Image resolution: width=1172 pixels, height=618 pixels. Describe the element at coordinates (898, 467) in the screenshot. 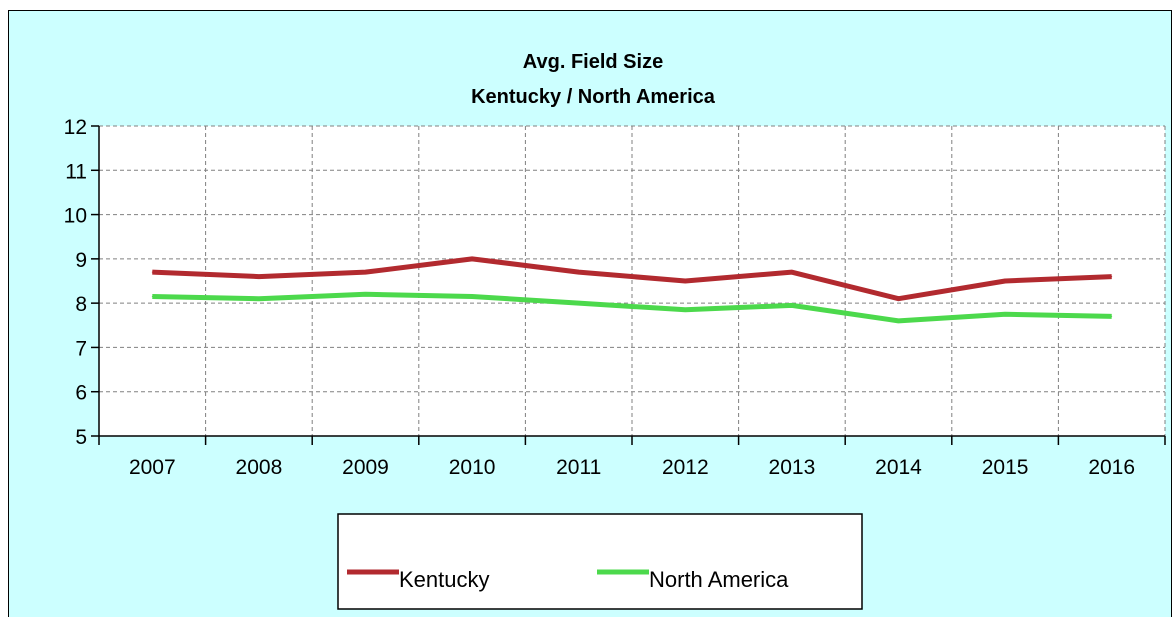

I see `x-tick-label: 2014` at that location.